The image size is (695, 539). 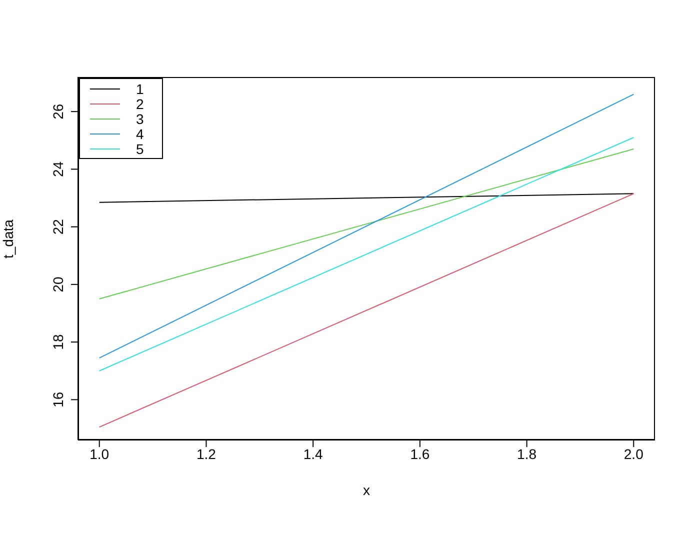 I want to click on y-axis-title: t_data, so click(x=8, y=238).